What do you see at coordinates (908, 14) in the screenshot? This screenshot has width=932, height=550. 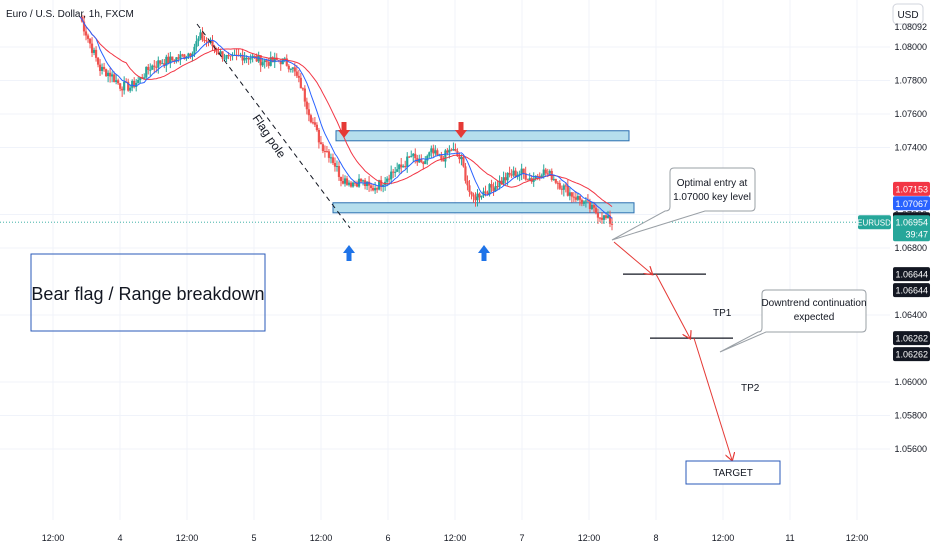 I see `currency-button` at bounding box center [908, 14].